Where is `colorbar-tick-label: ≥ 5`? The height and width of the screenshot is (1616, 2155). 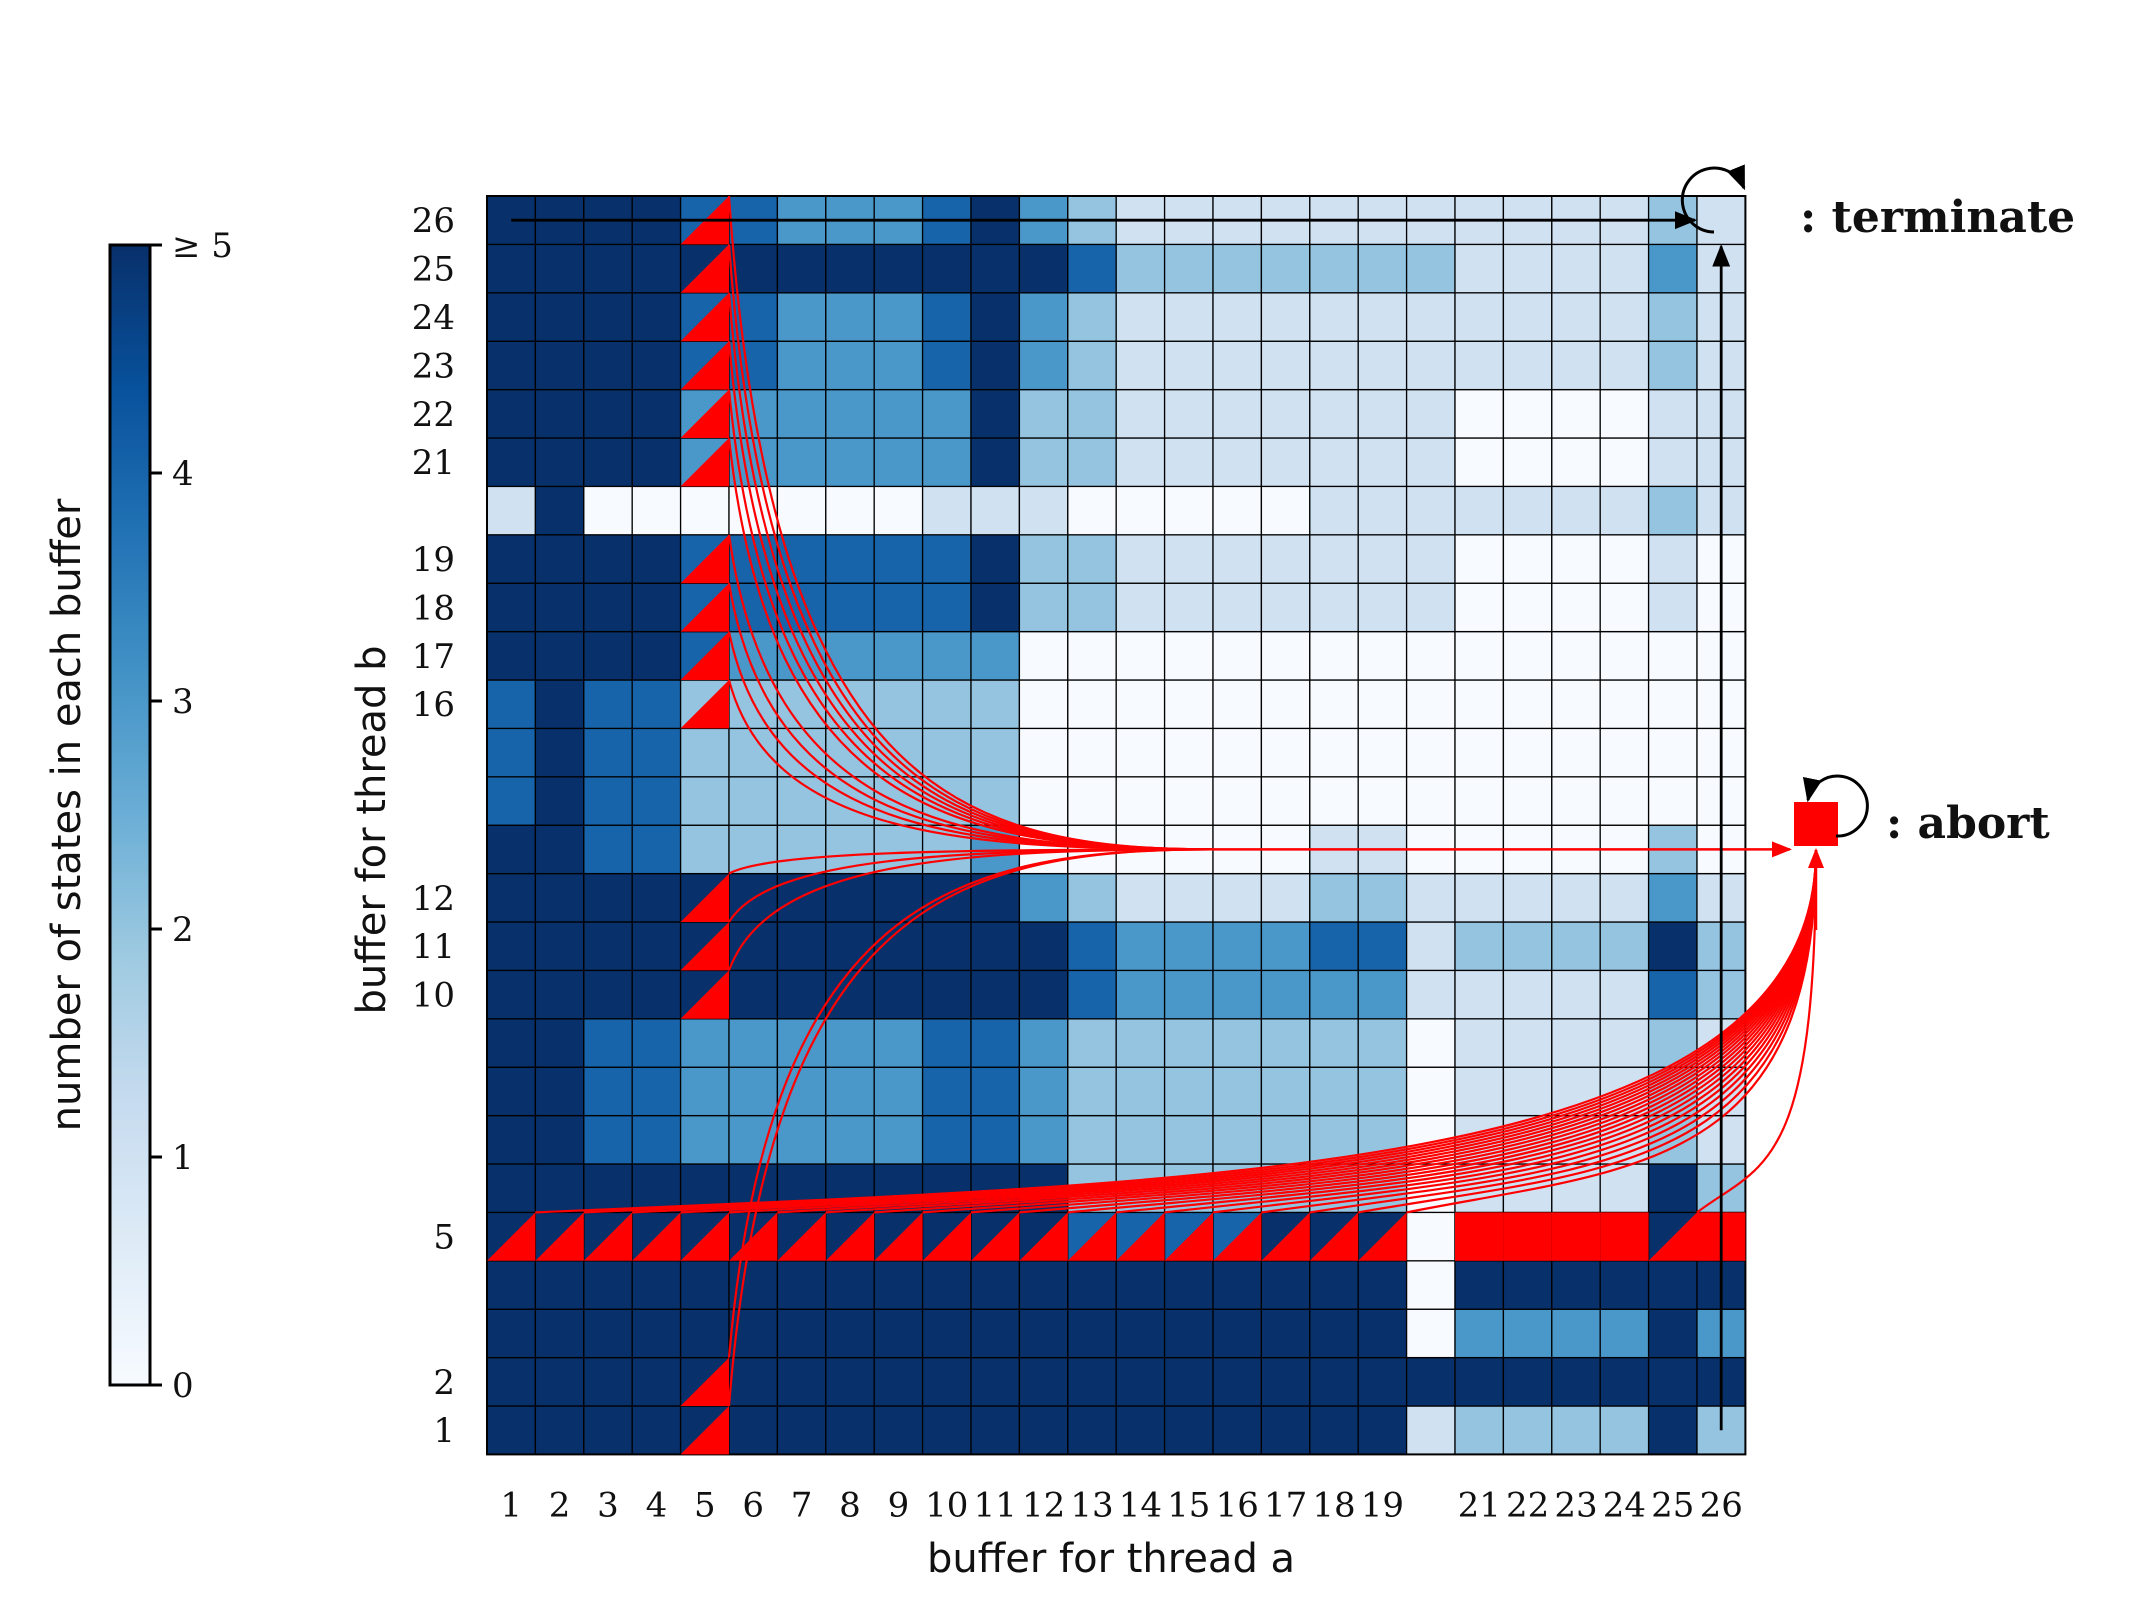
colorbar-tick-label: ≥ 5 is located at coordinates (202, 246).